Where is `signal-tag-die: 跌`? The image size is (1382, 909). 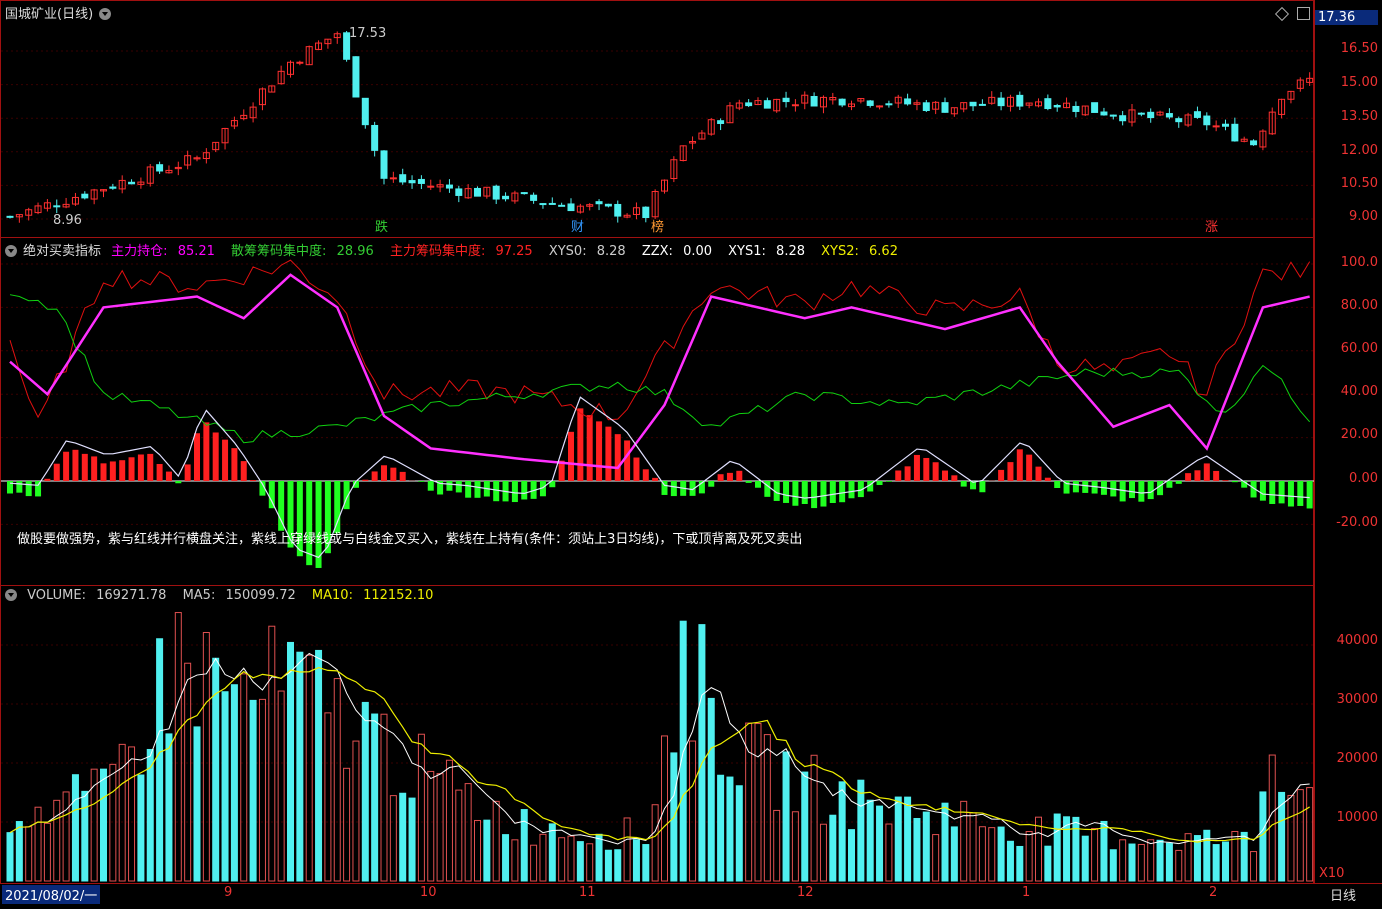
signal-tag-die: 跌 is located at coordinates (382, 227).